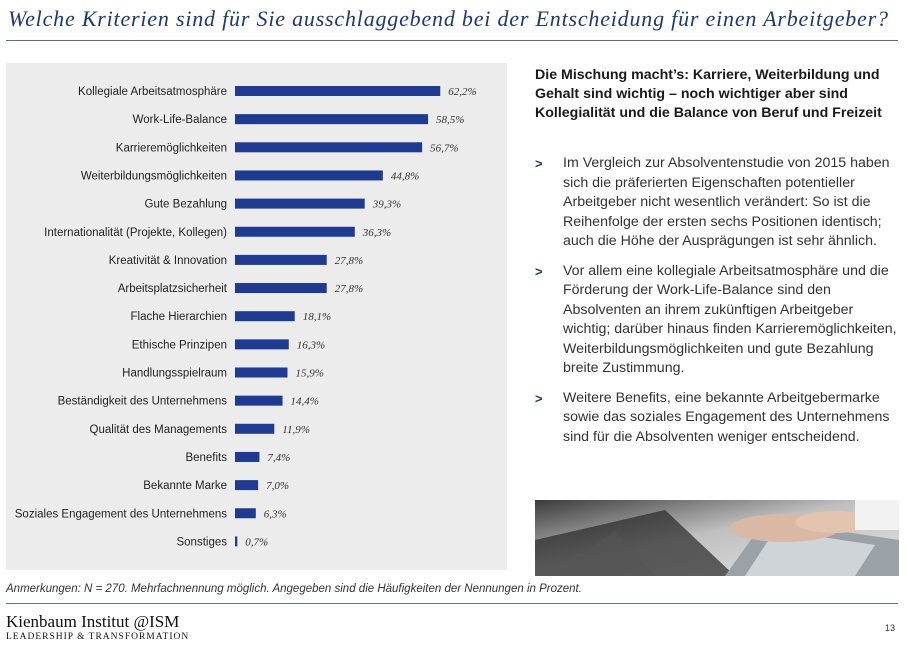 The width and height of the screenshot is (910, 645). I want to click on category-label: Ethische Prinzipen, so click(179, 345).